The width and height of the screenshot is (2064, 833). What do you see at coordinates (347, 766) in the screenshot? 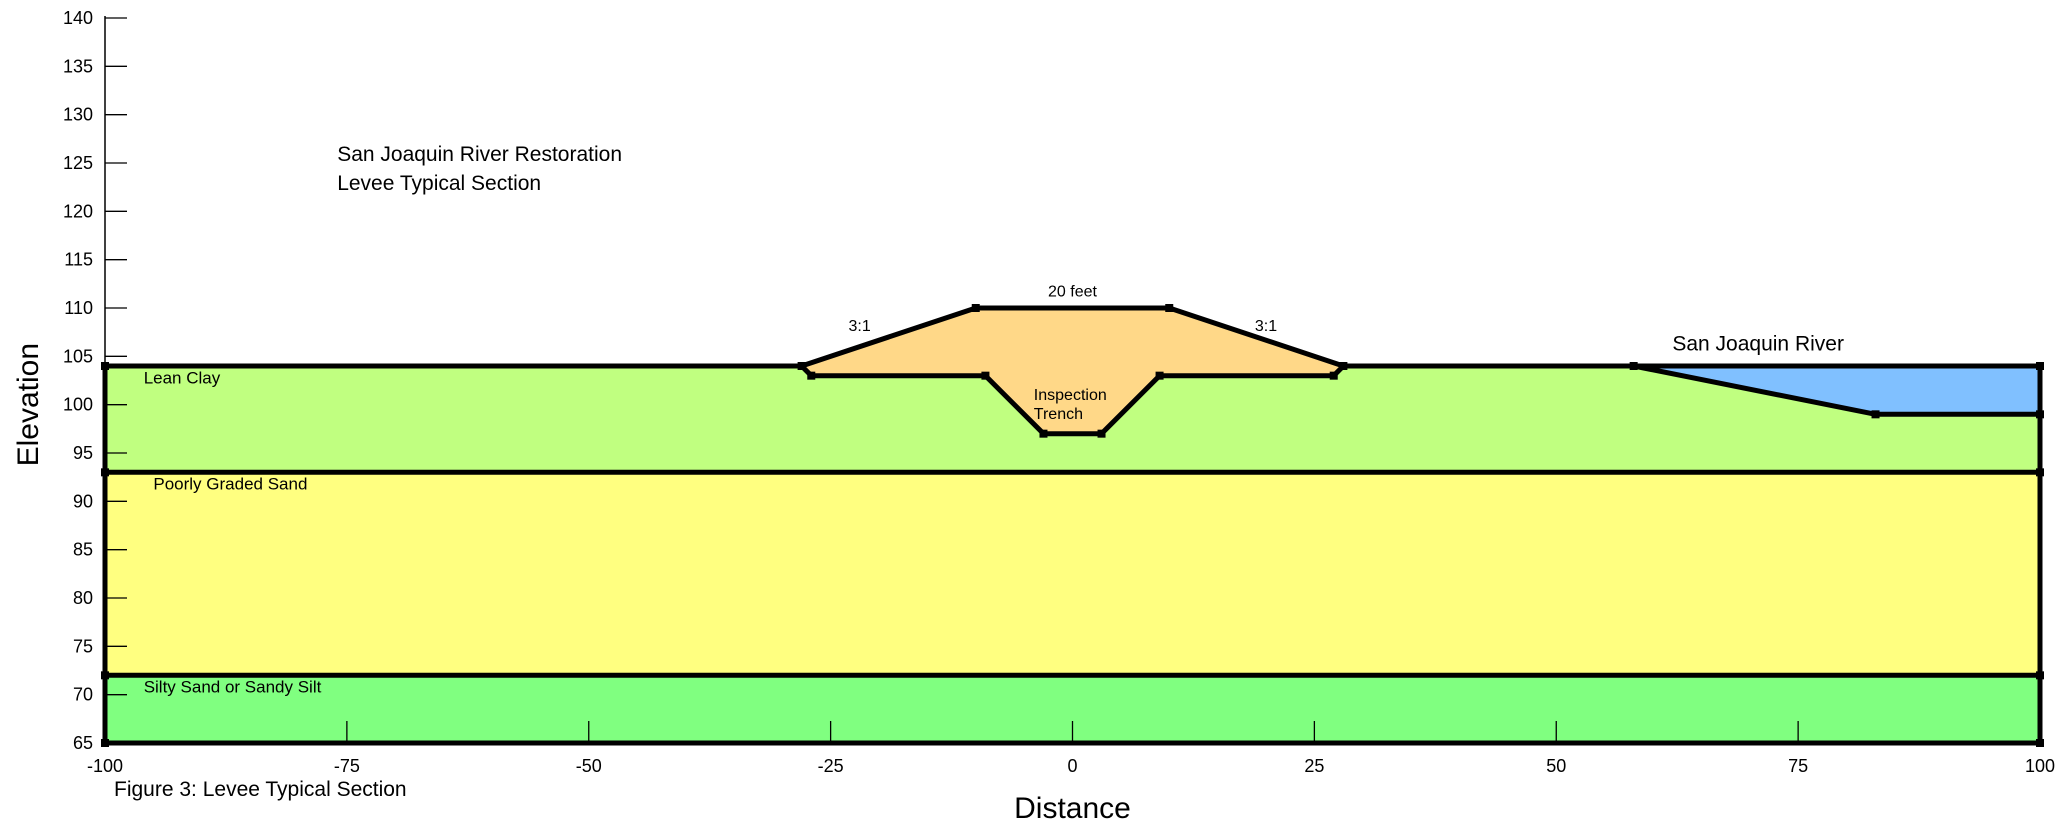
I see `x-tick-label--75: -75` at bounding box center [347, 766].